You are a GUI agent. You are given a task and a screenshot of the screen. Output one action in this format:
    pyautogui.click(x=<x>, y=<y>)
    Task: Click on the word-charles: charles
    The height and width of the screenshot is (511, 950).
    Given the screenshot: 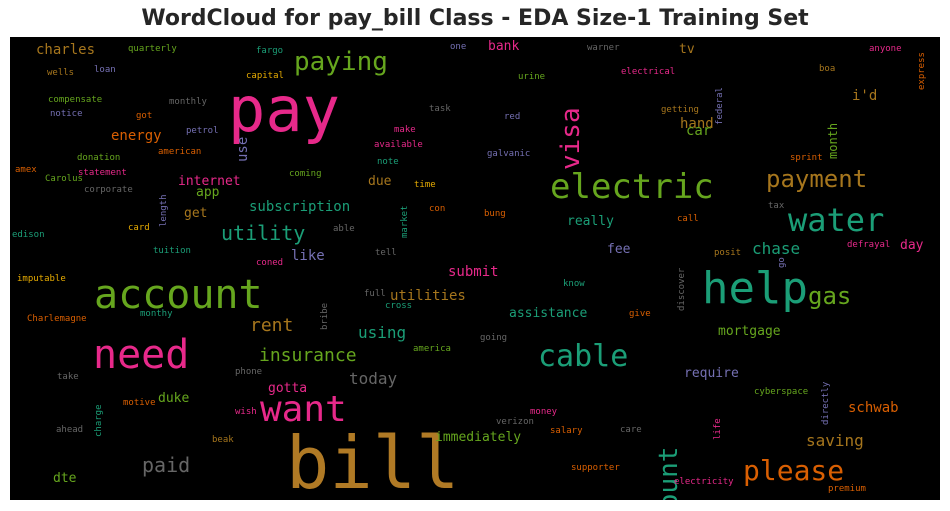 What is the action you would take?
    pyautogui.click(x=66, y=50)
    